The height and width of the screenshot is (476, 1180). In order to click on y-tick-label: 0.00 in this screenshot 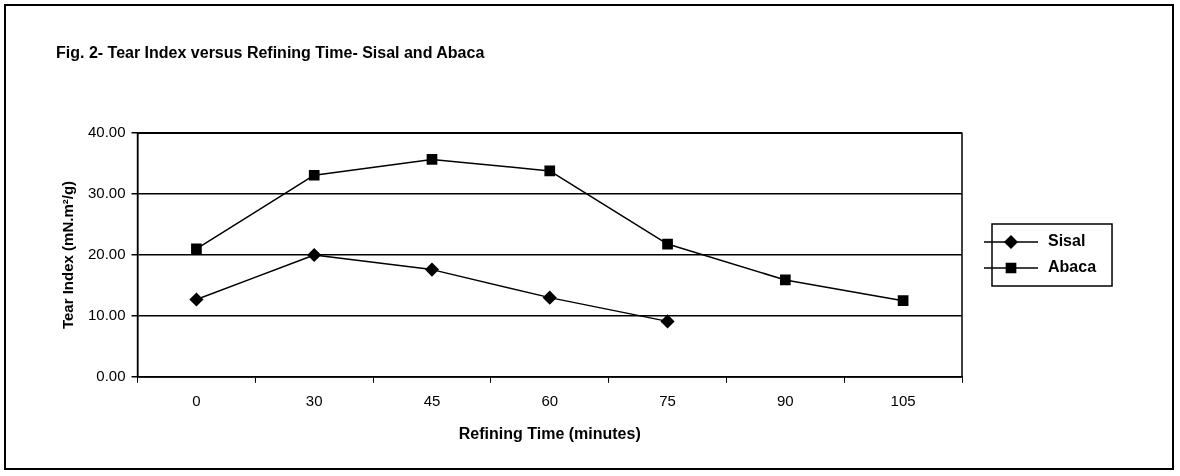, I will do `click(111, 375)`.